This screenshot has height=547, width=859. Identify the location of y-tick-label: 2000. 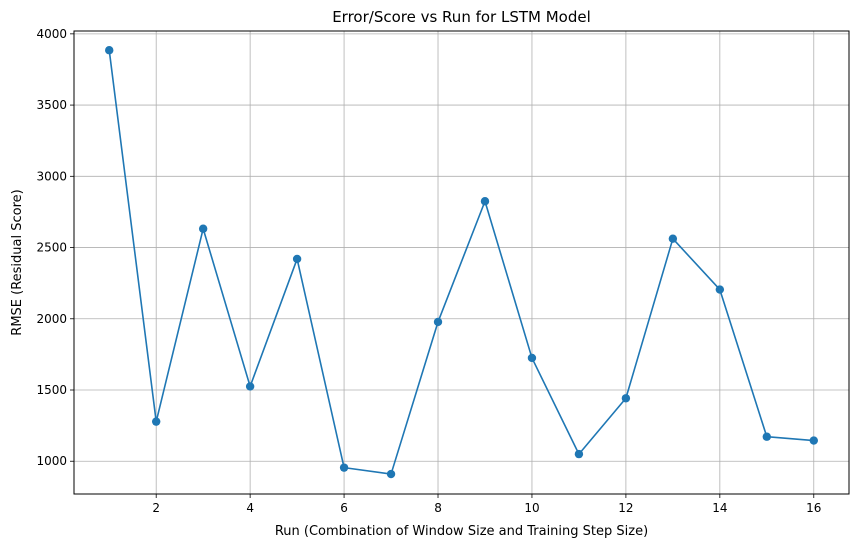
(51, 319).